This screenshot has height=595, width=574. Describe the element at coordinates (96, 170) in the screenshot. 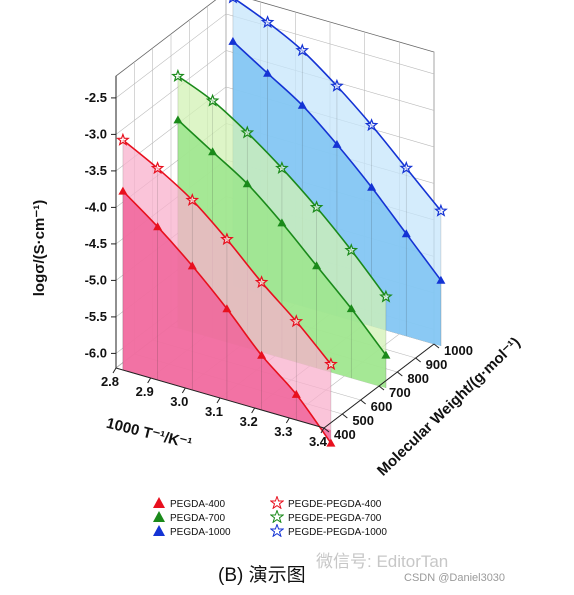

I see `z-tick-label: -3.5` at that location.